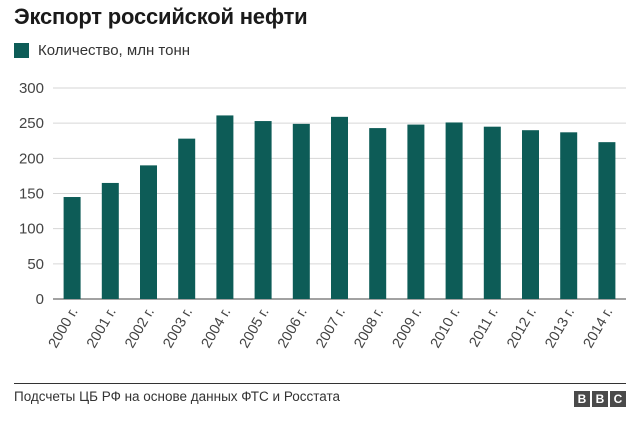 Image resolution: width=640 pixels, height=425 pixels. I want to click on chart-title: Экспорт российской нефти, so click(161, 16).